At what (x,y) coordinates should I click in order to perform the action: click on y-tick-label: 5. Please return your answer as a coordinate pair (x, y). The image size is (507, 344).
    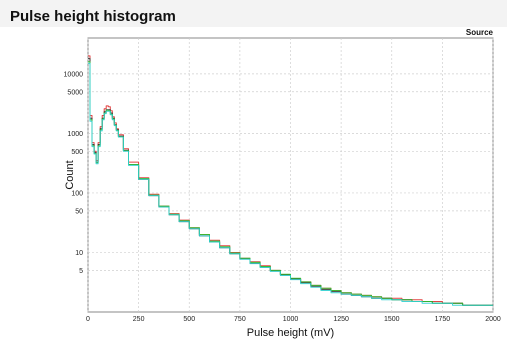
    Looking at the image, I should click on (81, 271).